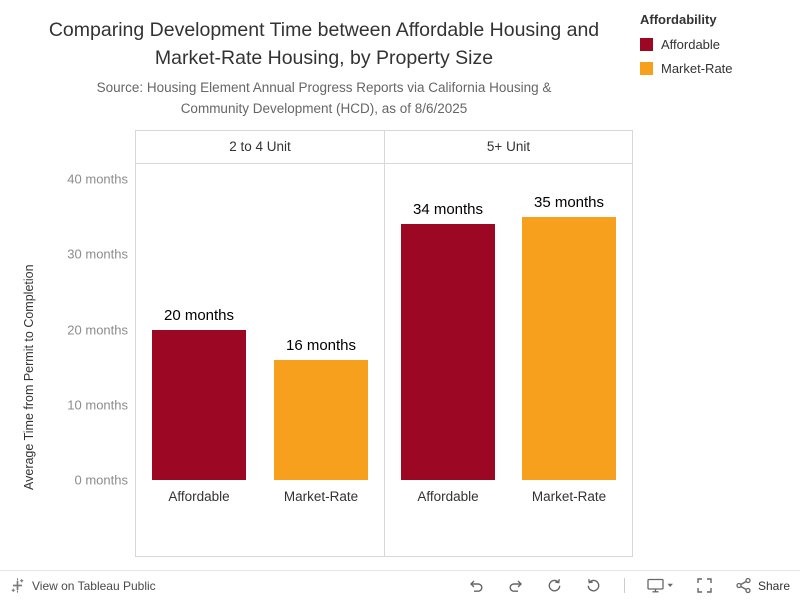 The image size is (800, 600). Describe the element at coordinates (569, 337) in the screenshot. I see `bar-market-rate-5plus: 35 months` at that location.